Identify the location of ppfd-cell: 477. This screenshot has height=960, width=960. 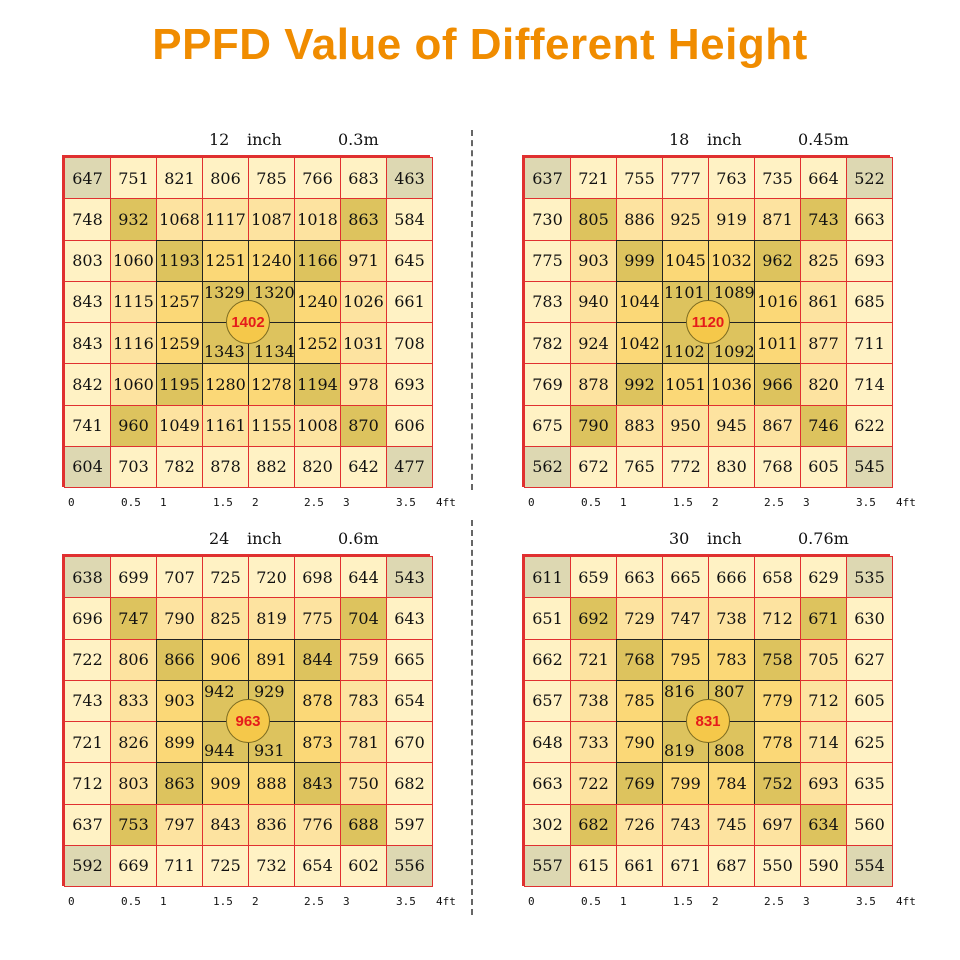
(409, 466).